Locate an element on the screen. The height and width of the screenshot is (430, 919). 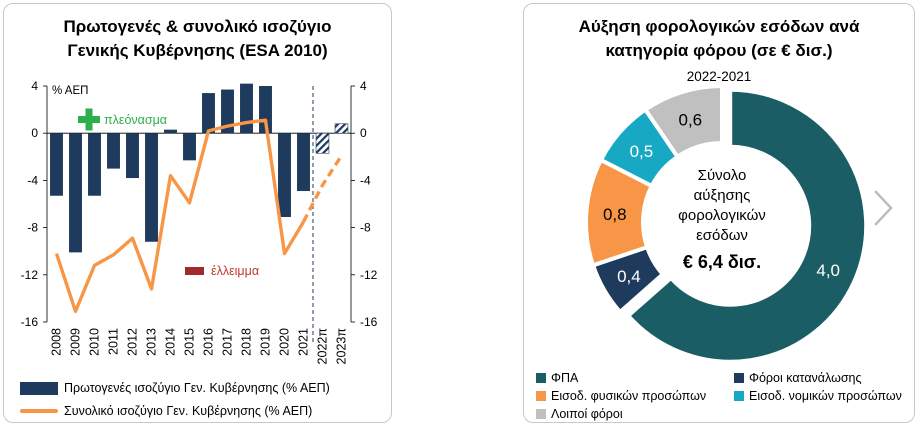
x-tick-label: 2022π is located at coordinates (323, 346).